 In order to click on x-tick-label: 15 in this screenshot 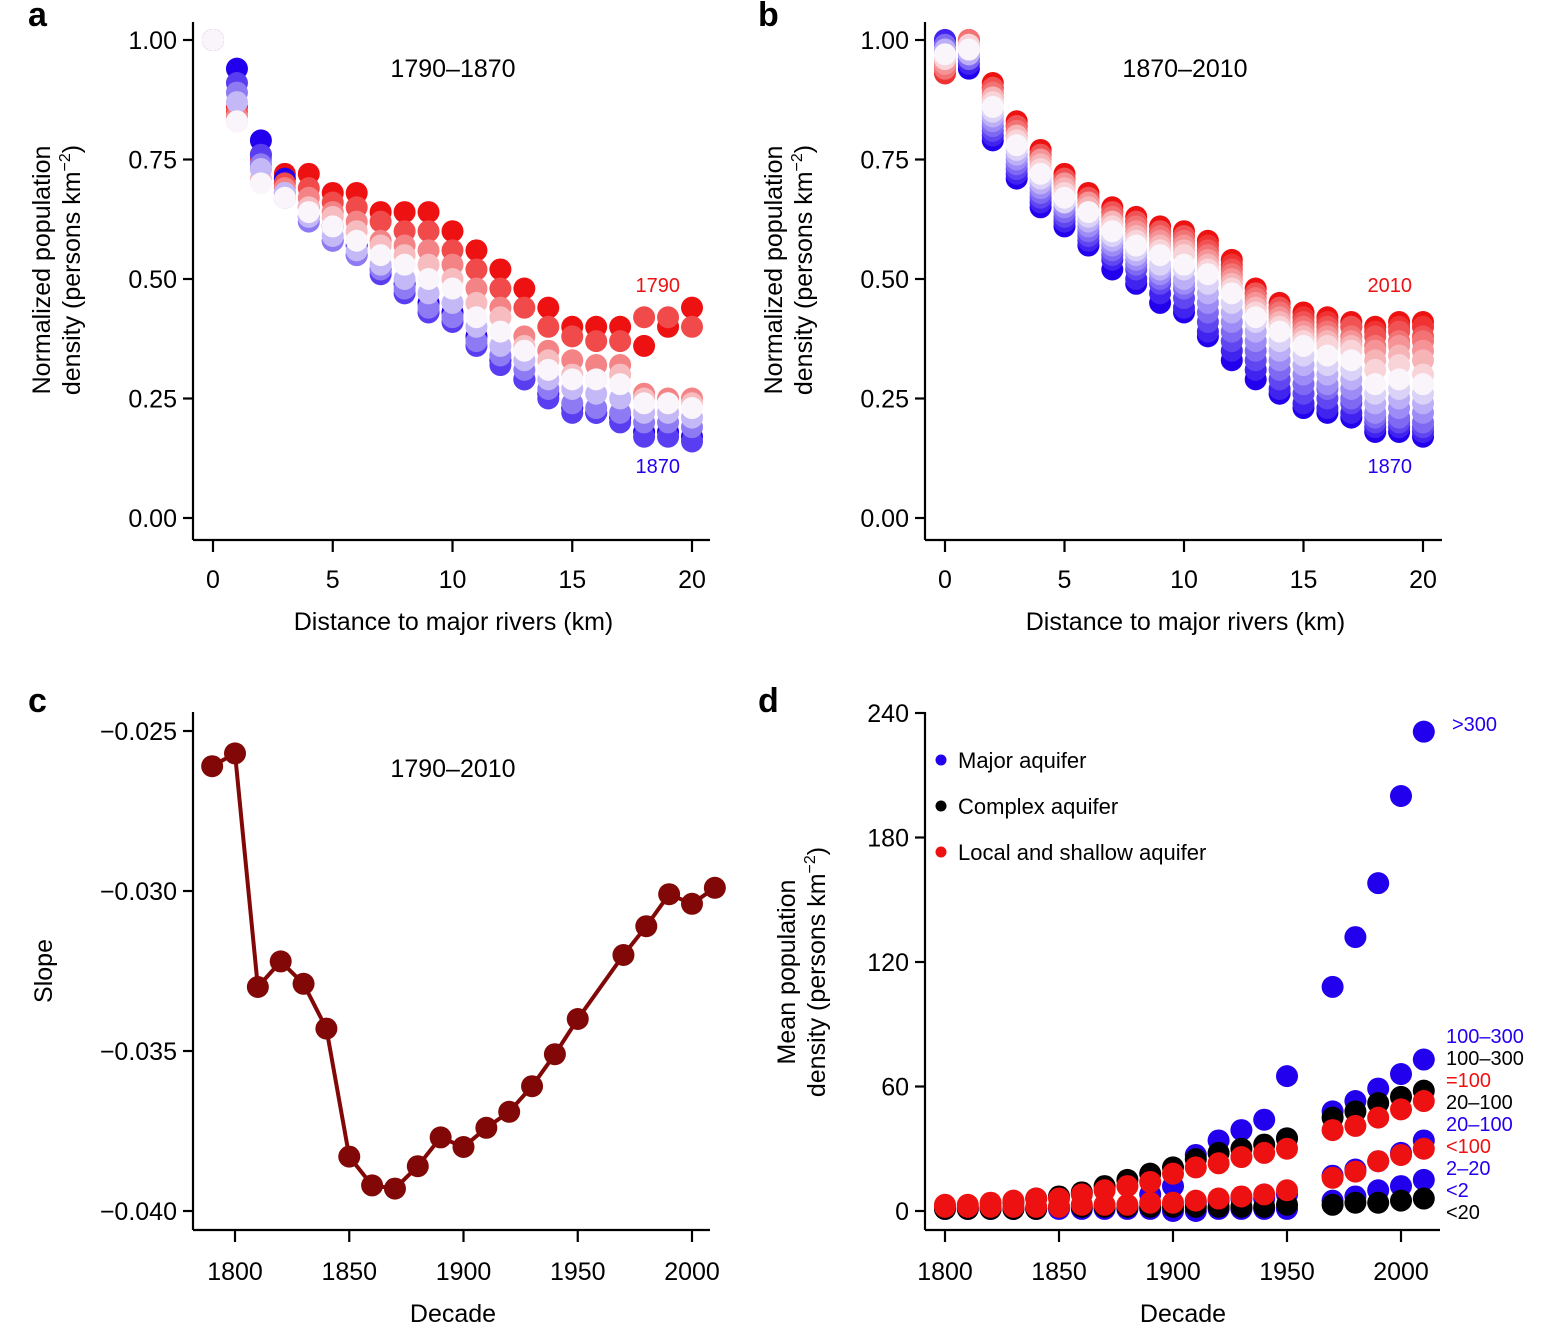, I will do `click(572, 580)`.